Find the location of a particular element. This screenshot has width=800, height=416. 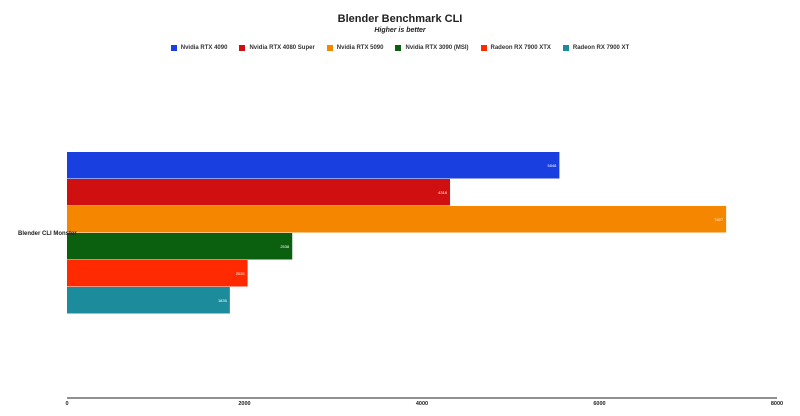

legend-label: Radeon RX 7900 XT is located at coordinates (601, 48).